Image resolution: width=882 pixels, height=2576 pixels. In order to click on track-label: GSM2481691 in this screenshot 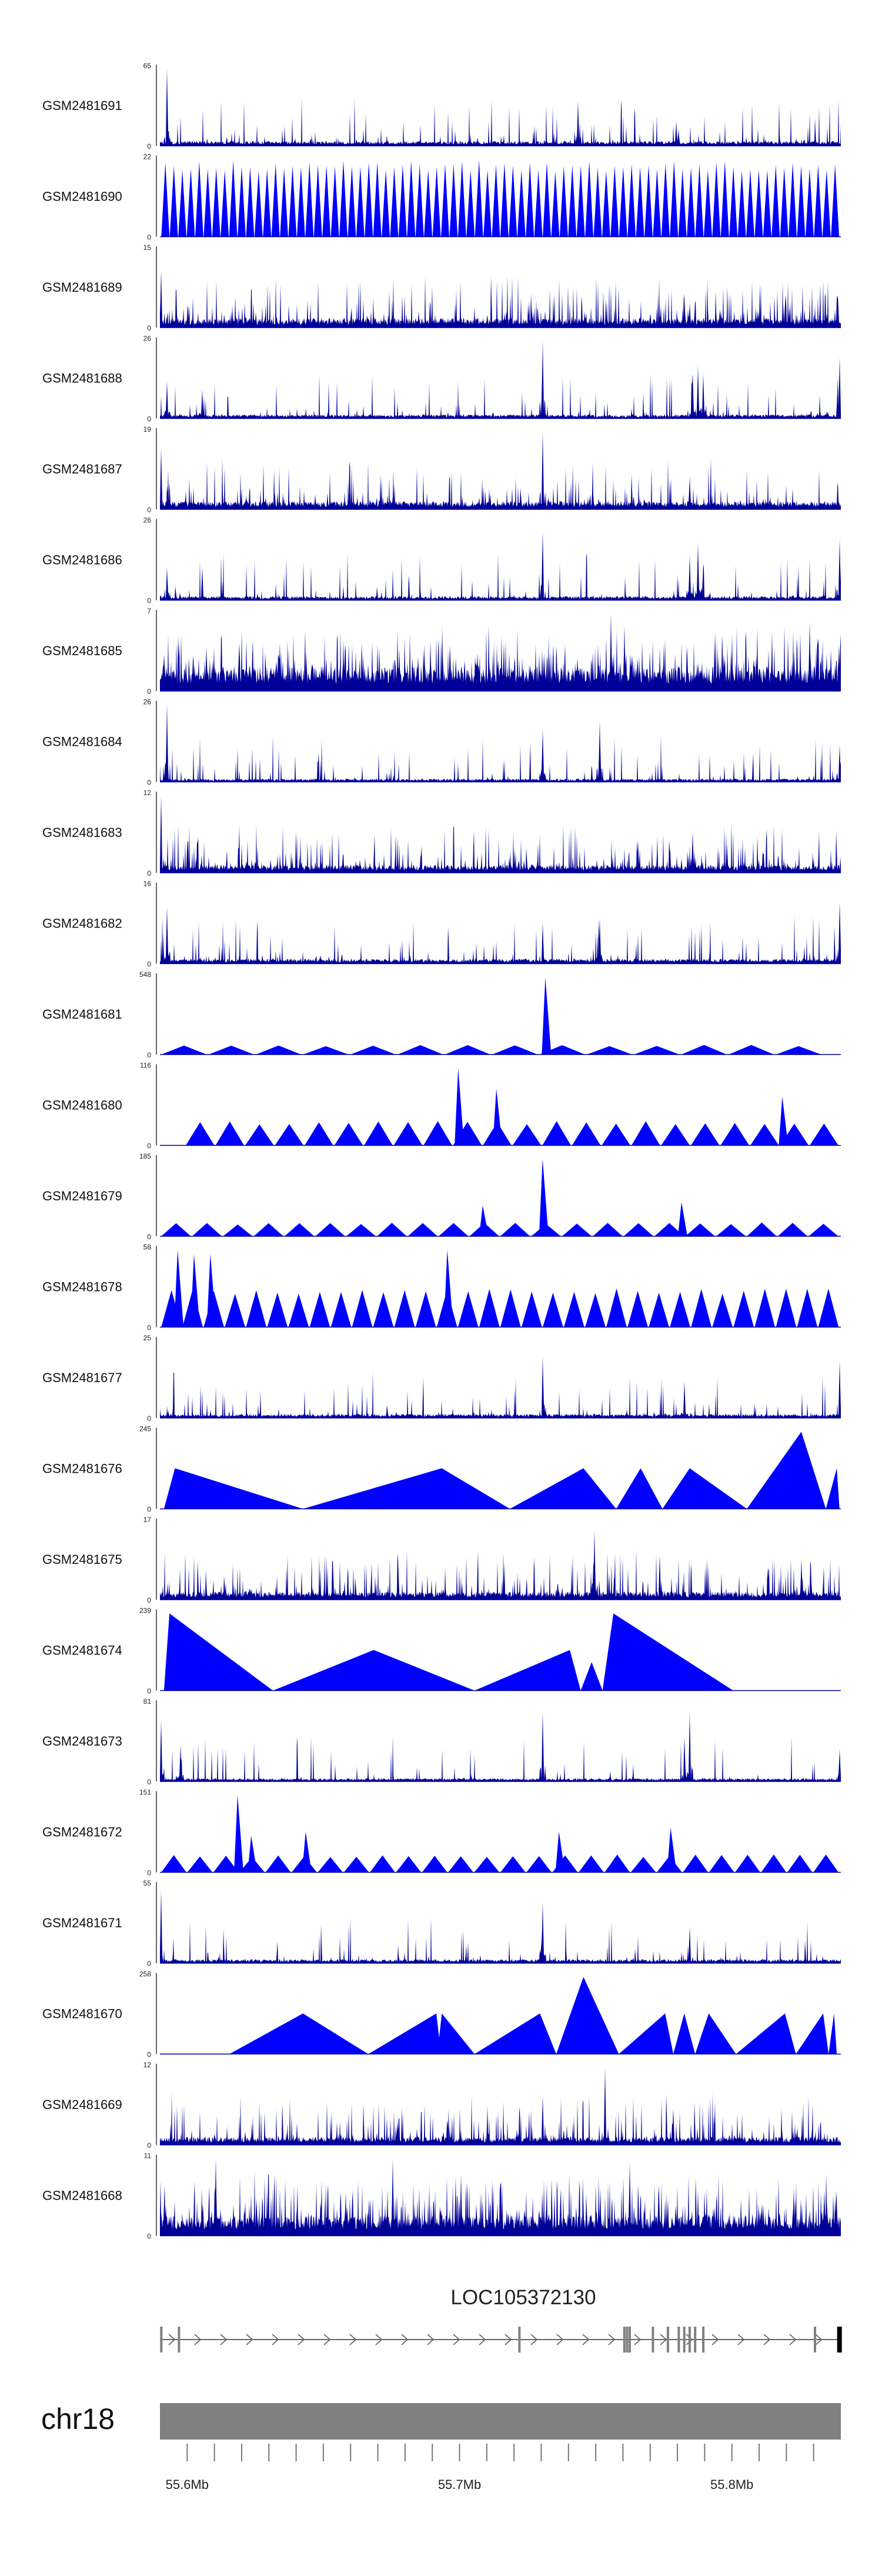, I will do `click(82, 105)`.